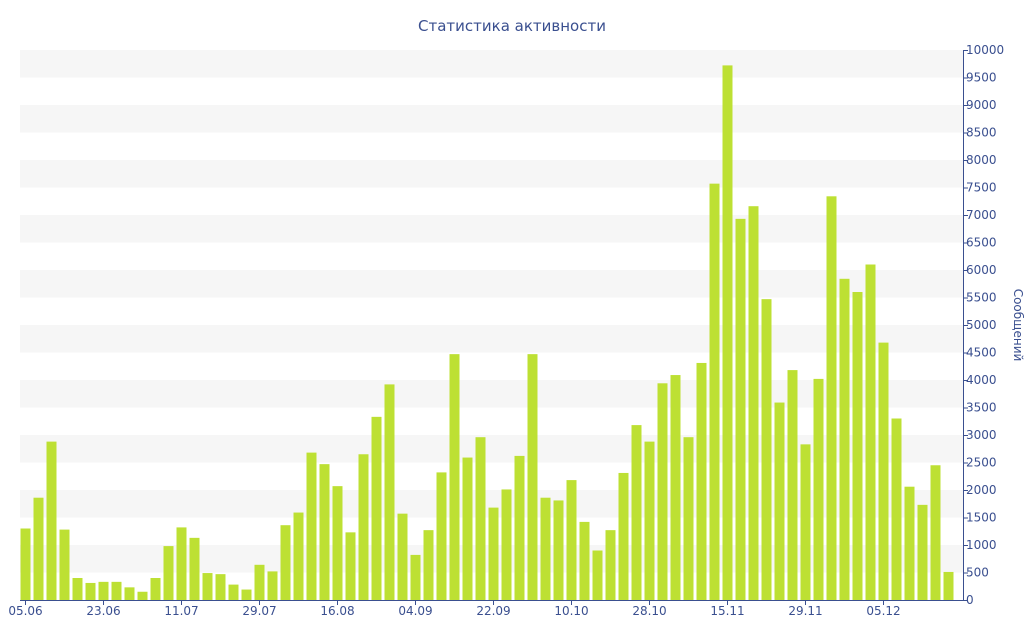 The image size is (1024, 640). I want to click on y-tick-label: 3000, so click(981, 435).